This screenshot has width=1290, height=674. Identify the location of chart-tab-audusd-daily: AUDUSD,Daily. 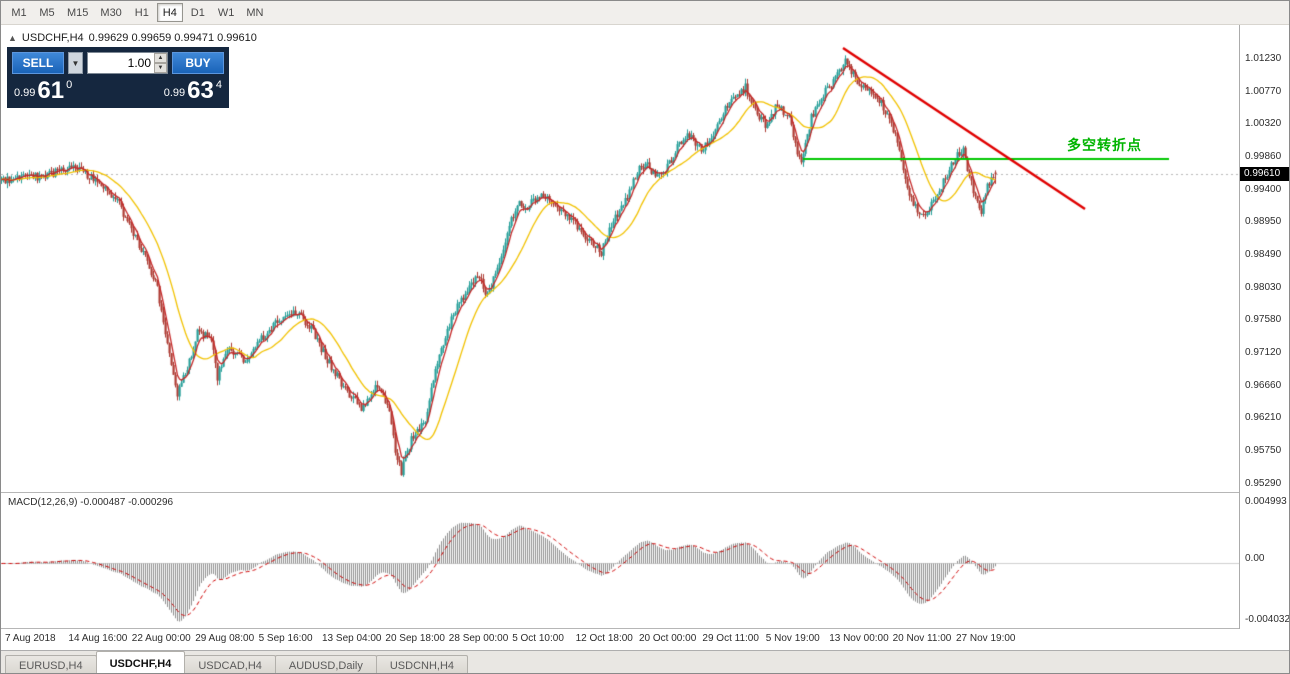
(325, 664).